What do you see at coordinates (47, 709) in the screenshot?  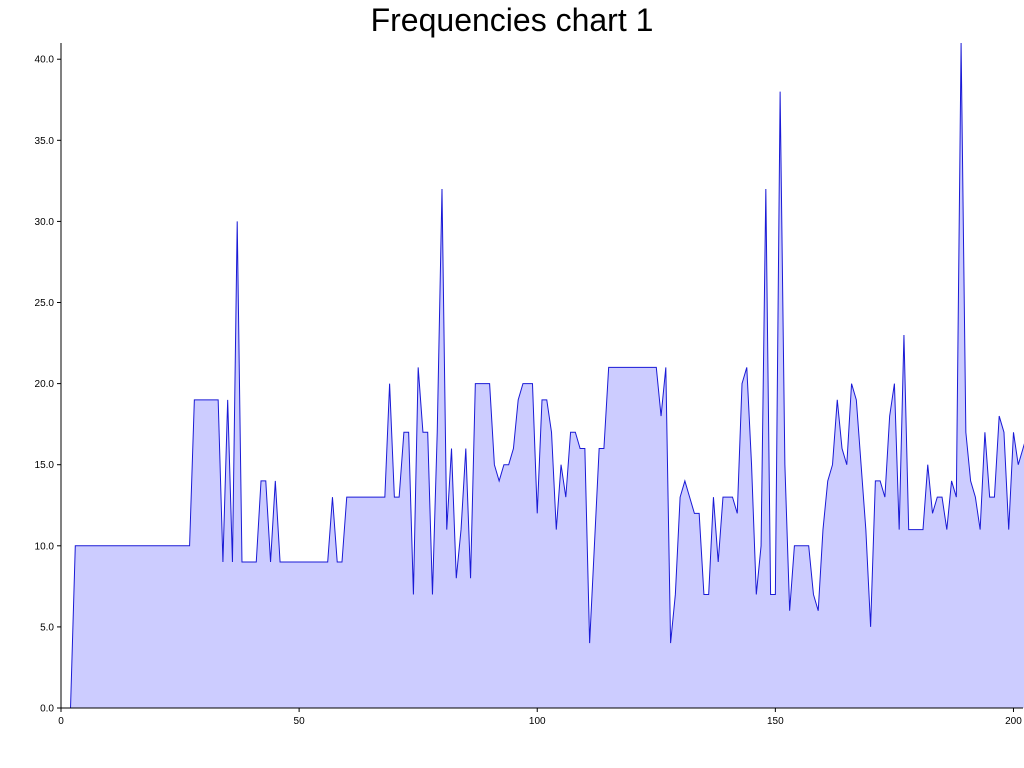 I see `y-tick-label: 0.0` at bounding box center [47, 709].